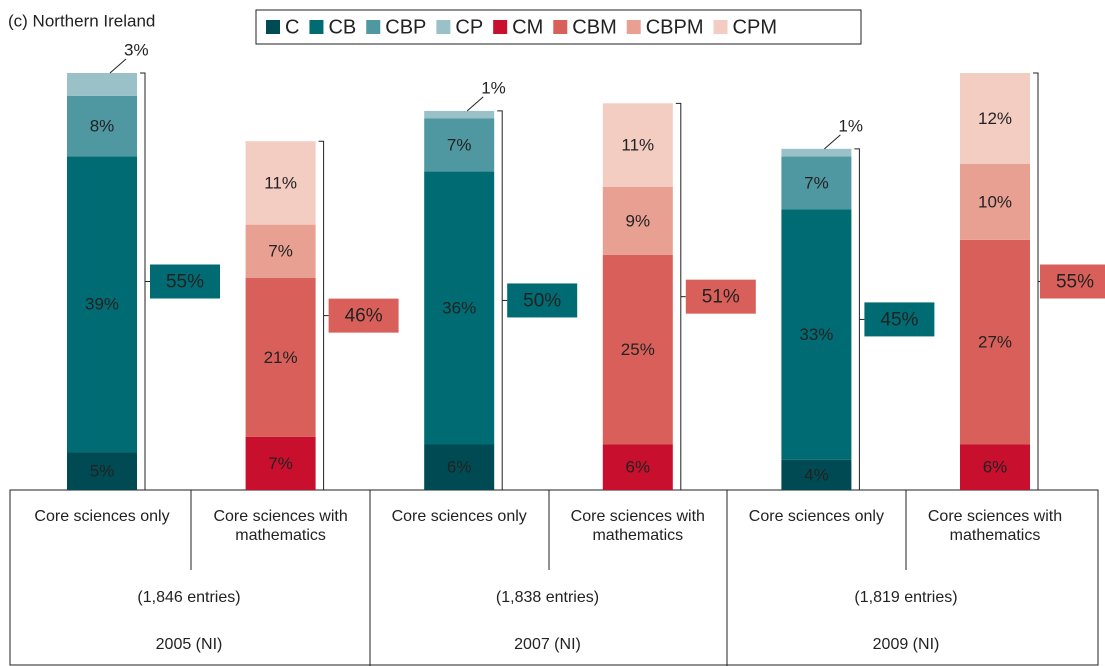 Image resolution: width=1105 pixels, height=666 pixels. I want to click on value-label: 9%, so click(638, 220).